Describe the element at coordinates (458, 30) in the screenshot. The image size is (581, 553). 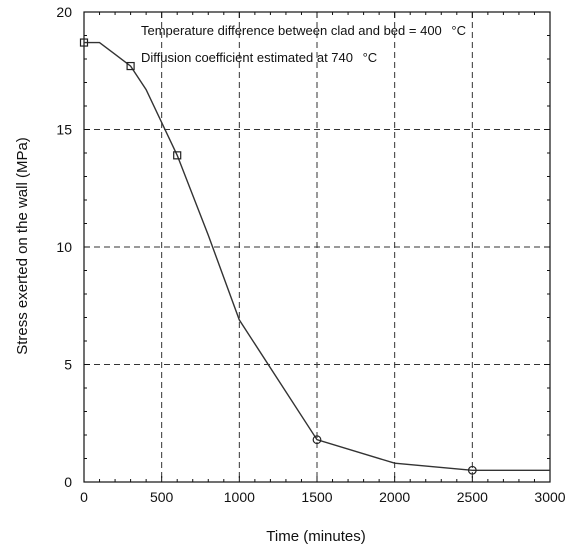
I see `annotation-temperature-unit: °C` at that location.